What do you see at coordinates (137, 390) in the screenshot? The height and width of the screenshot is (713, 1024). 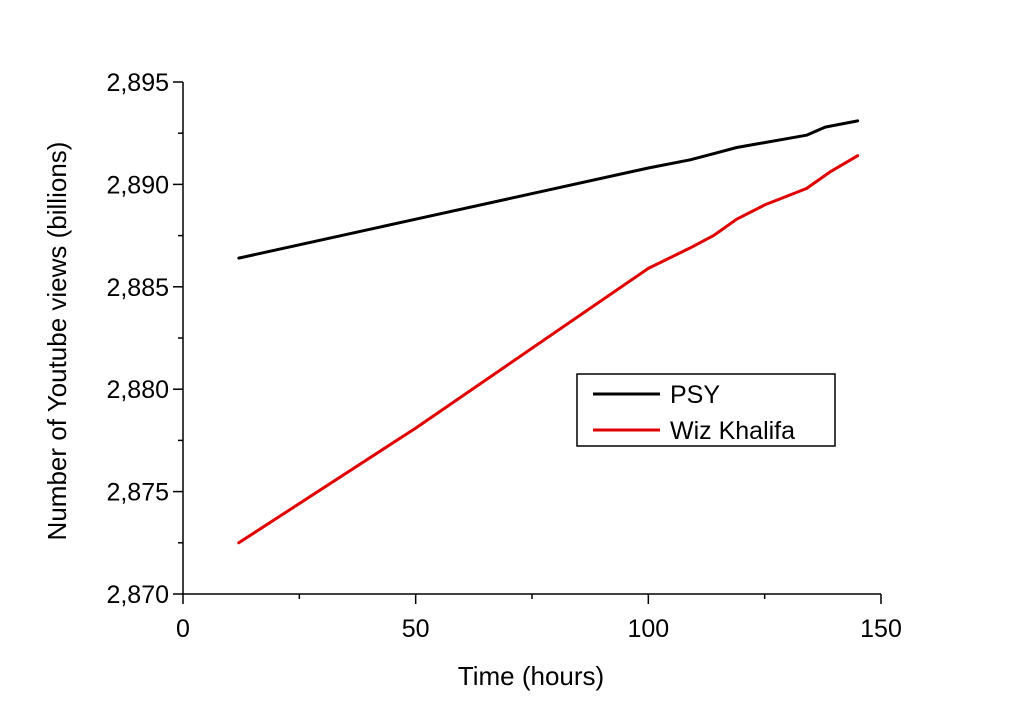 I see `y-tick-label: 2,880` at bounding box center [137, 390].